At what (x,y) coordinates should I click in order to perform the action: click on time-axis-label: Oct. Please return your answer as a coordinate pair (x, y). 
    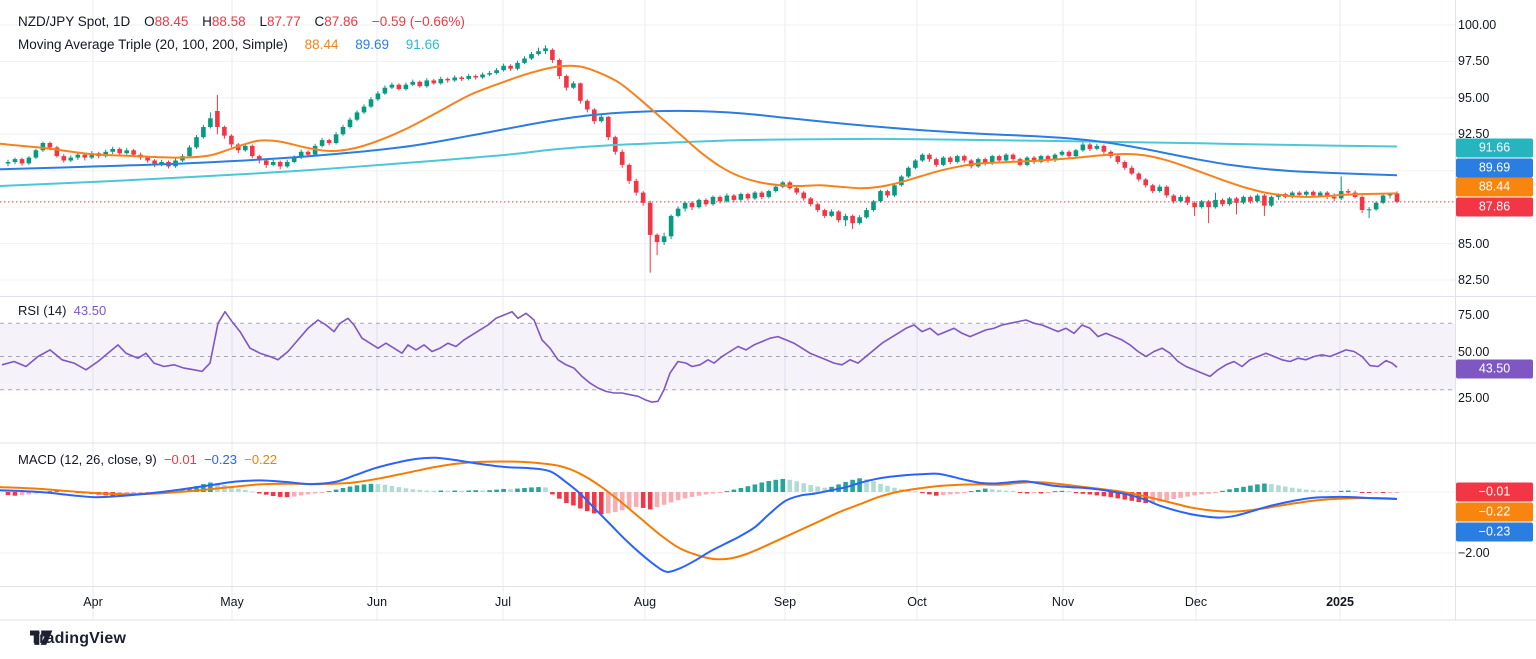
    Looking at the image, I should click on (917, 602).